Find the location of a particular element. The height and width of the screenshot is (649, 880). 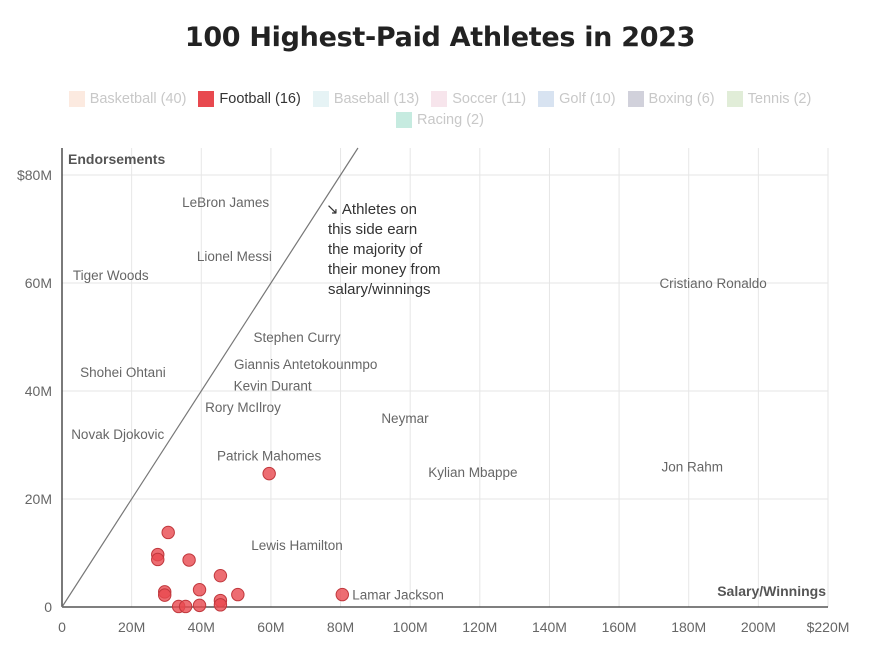

athlete-label: Shohei Ohtani is located at coordinates (123, 372).